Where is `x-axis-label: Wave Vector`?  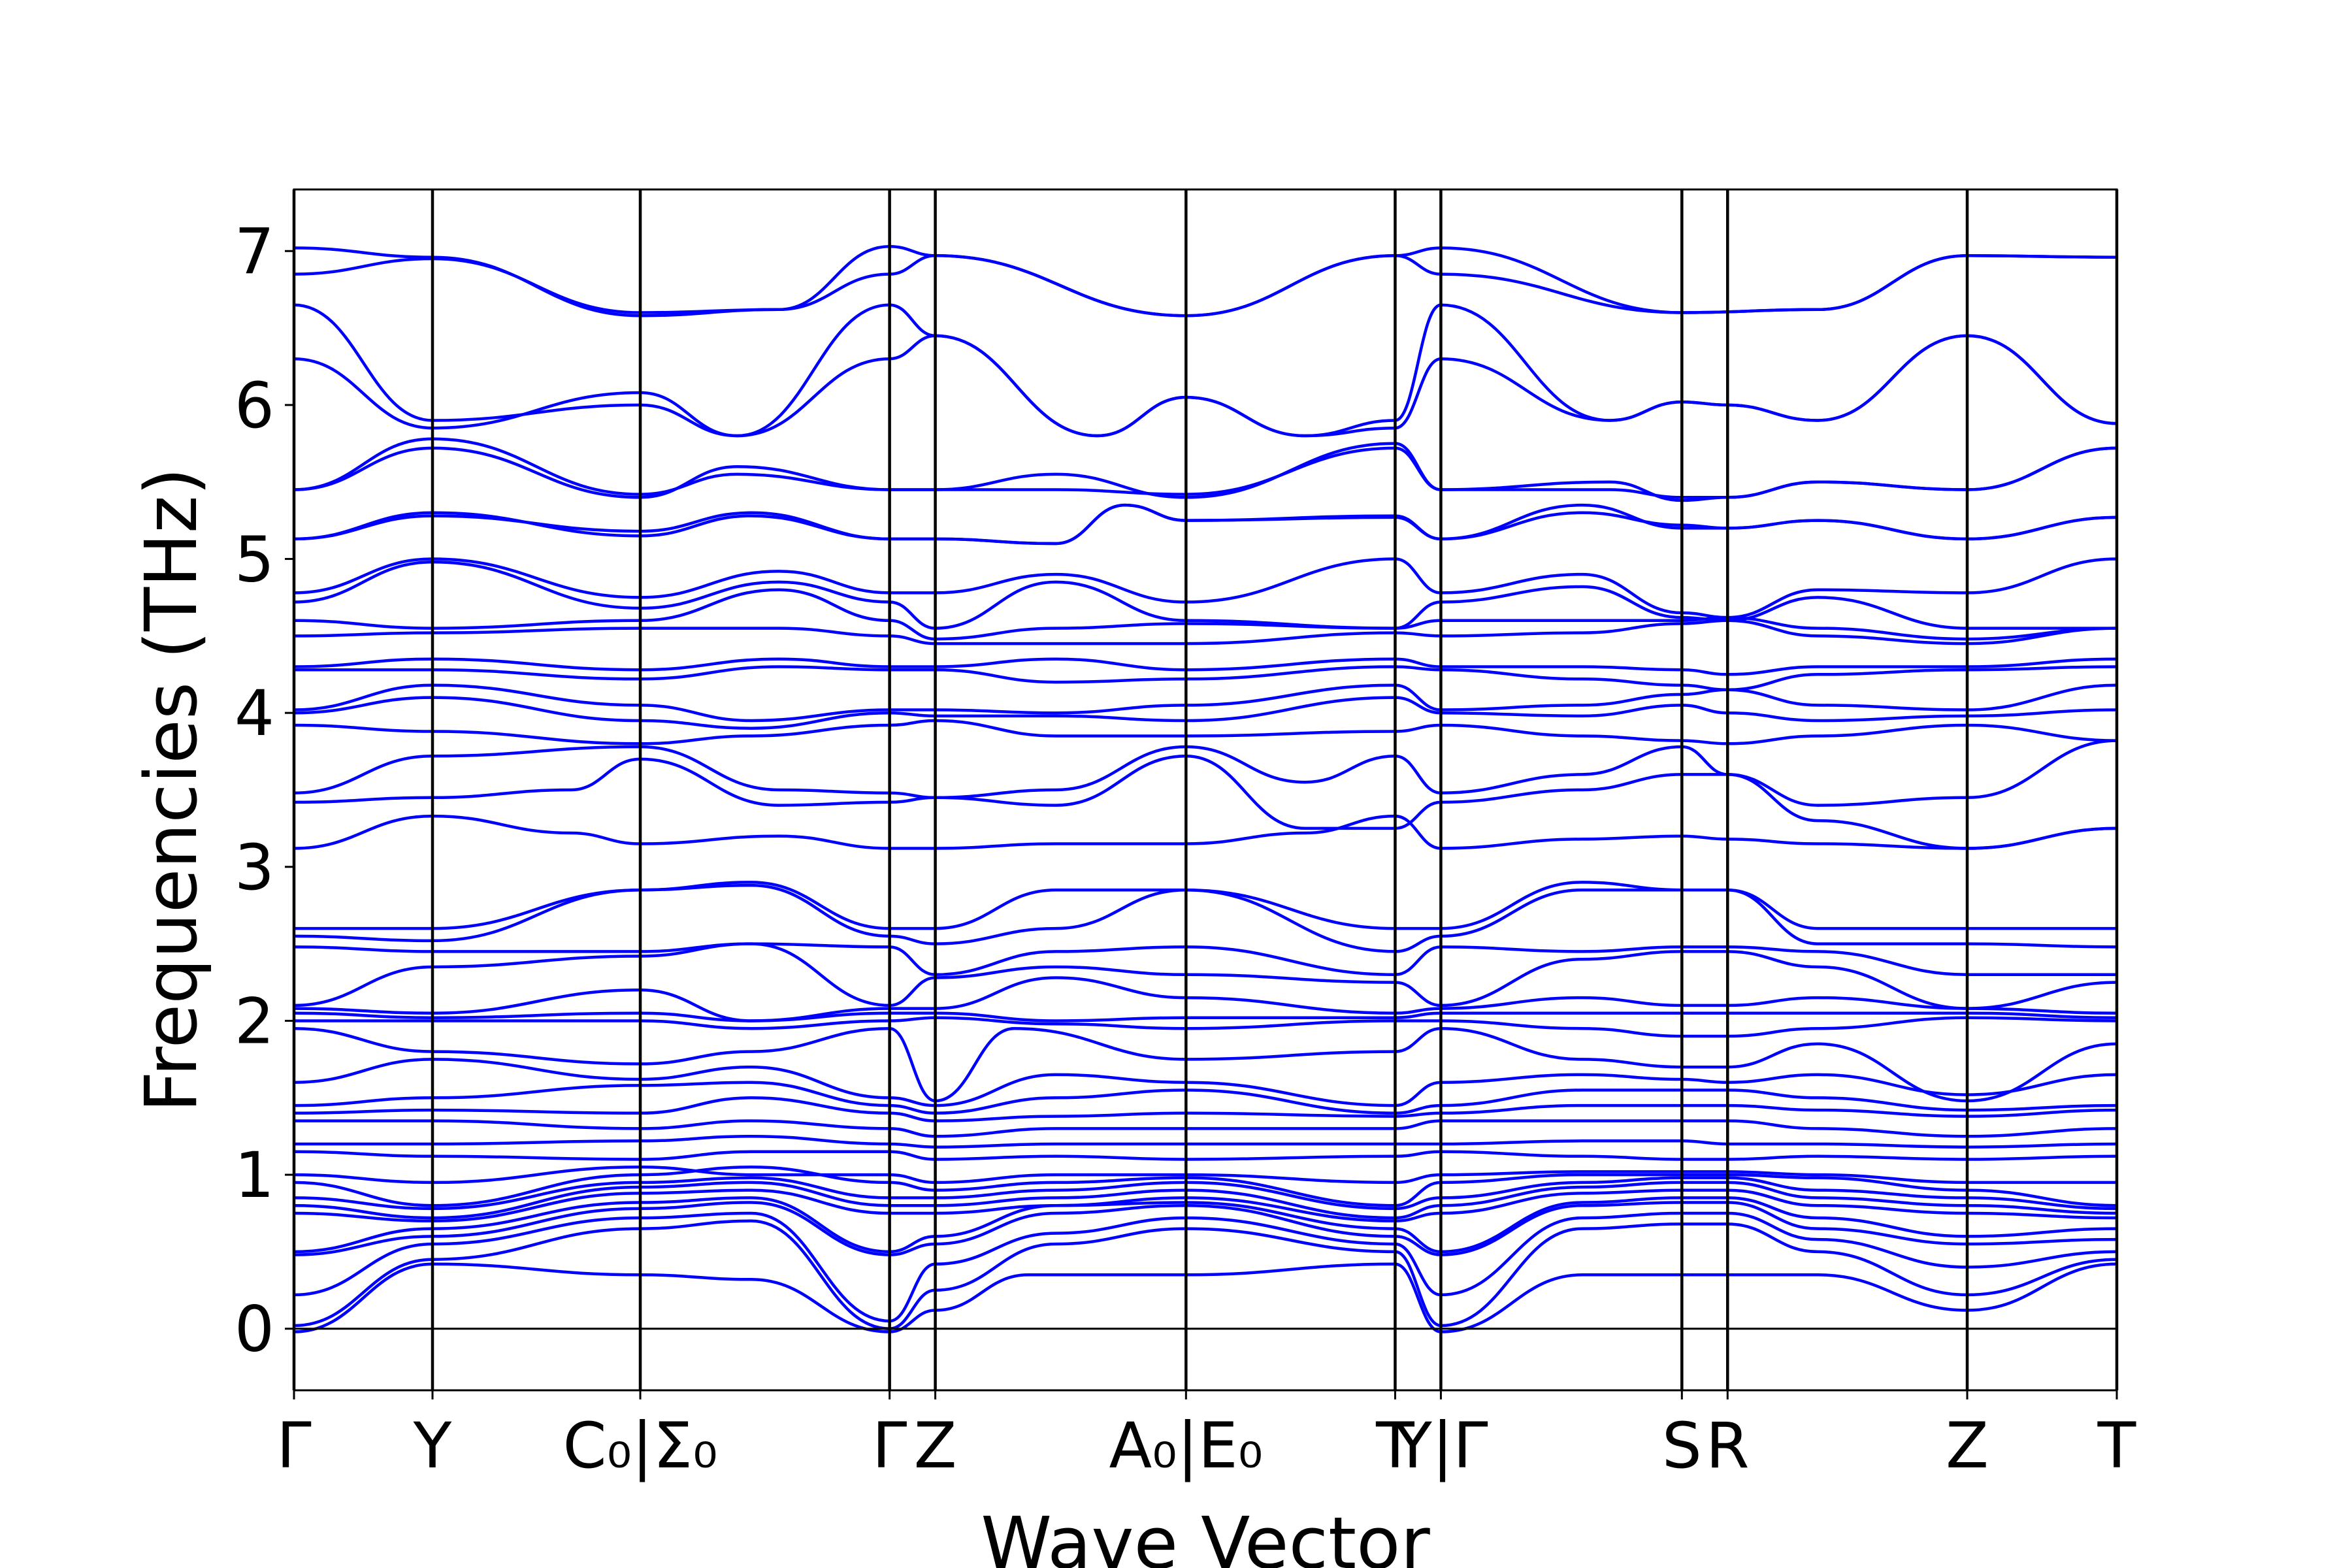
x-axis-label: Wave Vector is located at coordinates (1205, 1534).